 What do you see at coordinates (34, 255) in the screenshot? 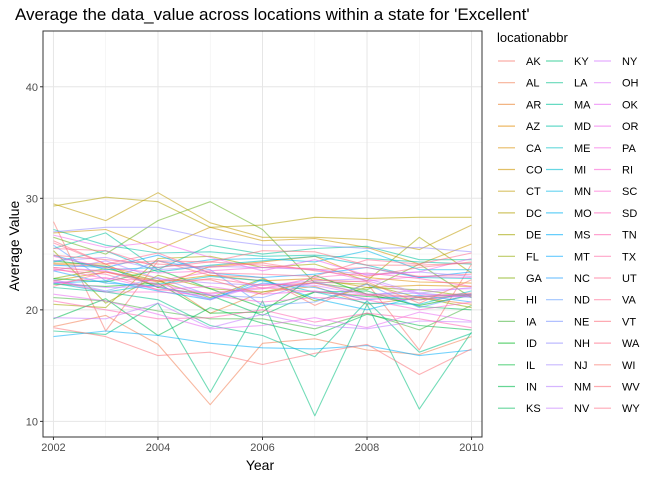
I see `y-axis-ticks: 10 20 30 40` at bounding box center [34, 255].